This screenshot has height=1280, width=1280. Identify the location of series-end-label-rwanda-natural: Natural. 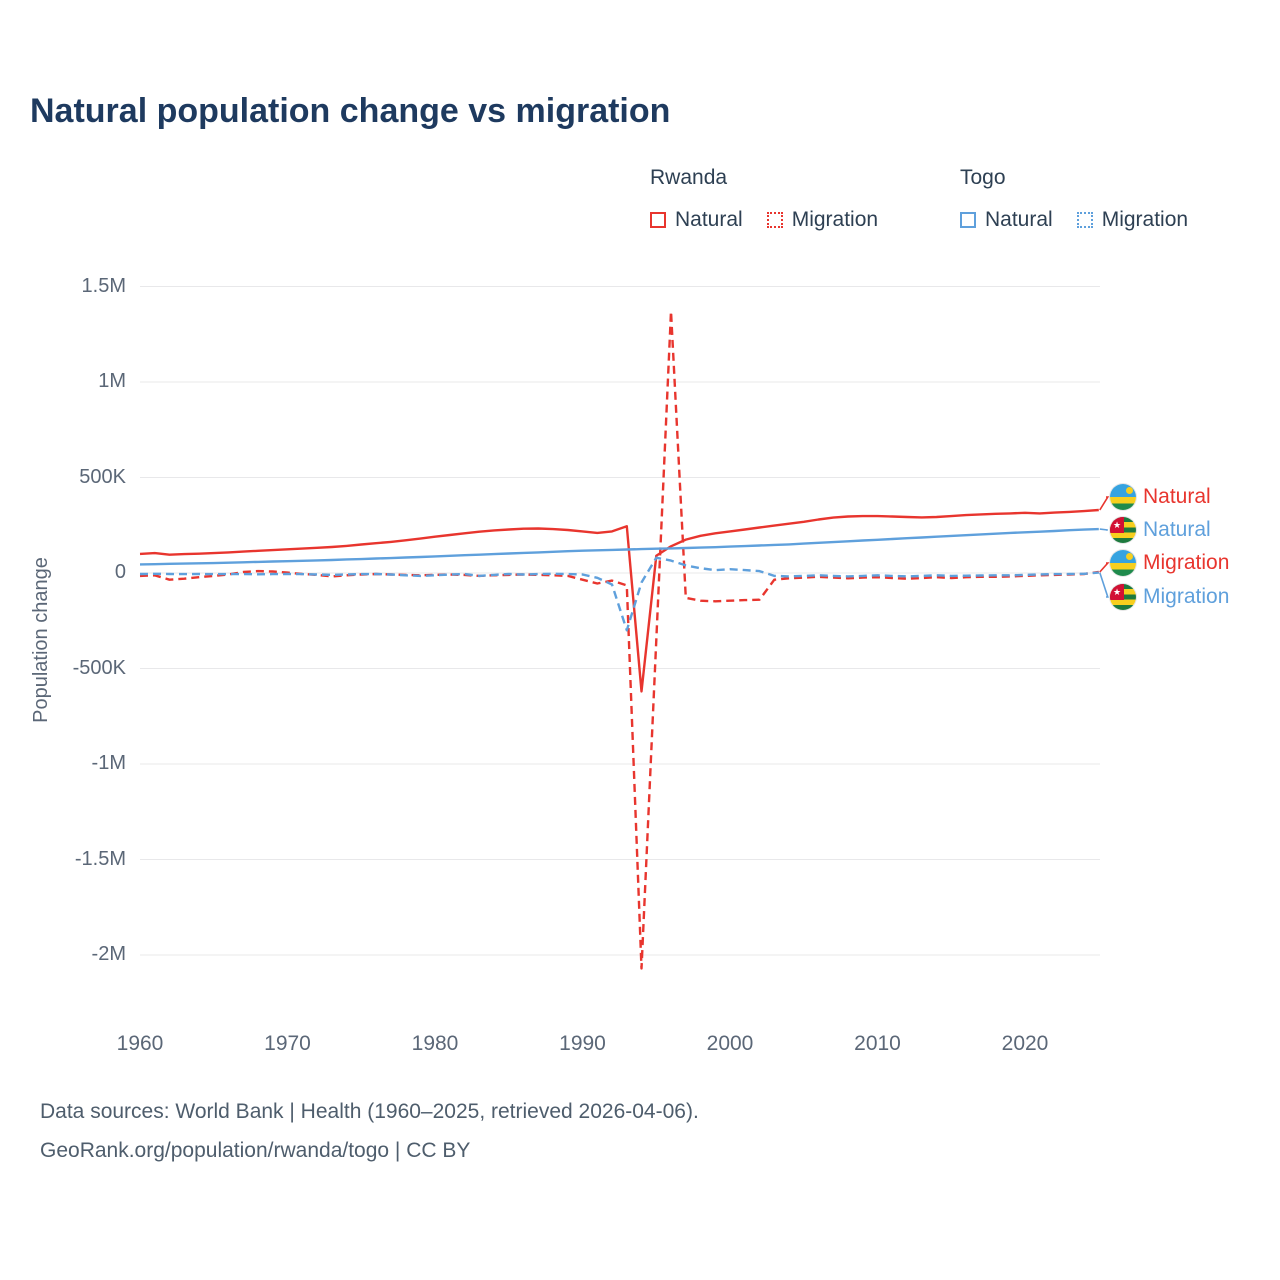
(1160, 497).